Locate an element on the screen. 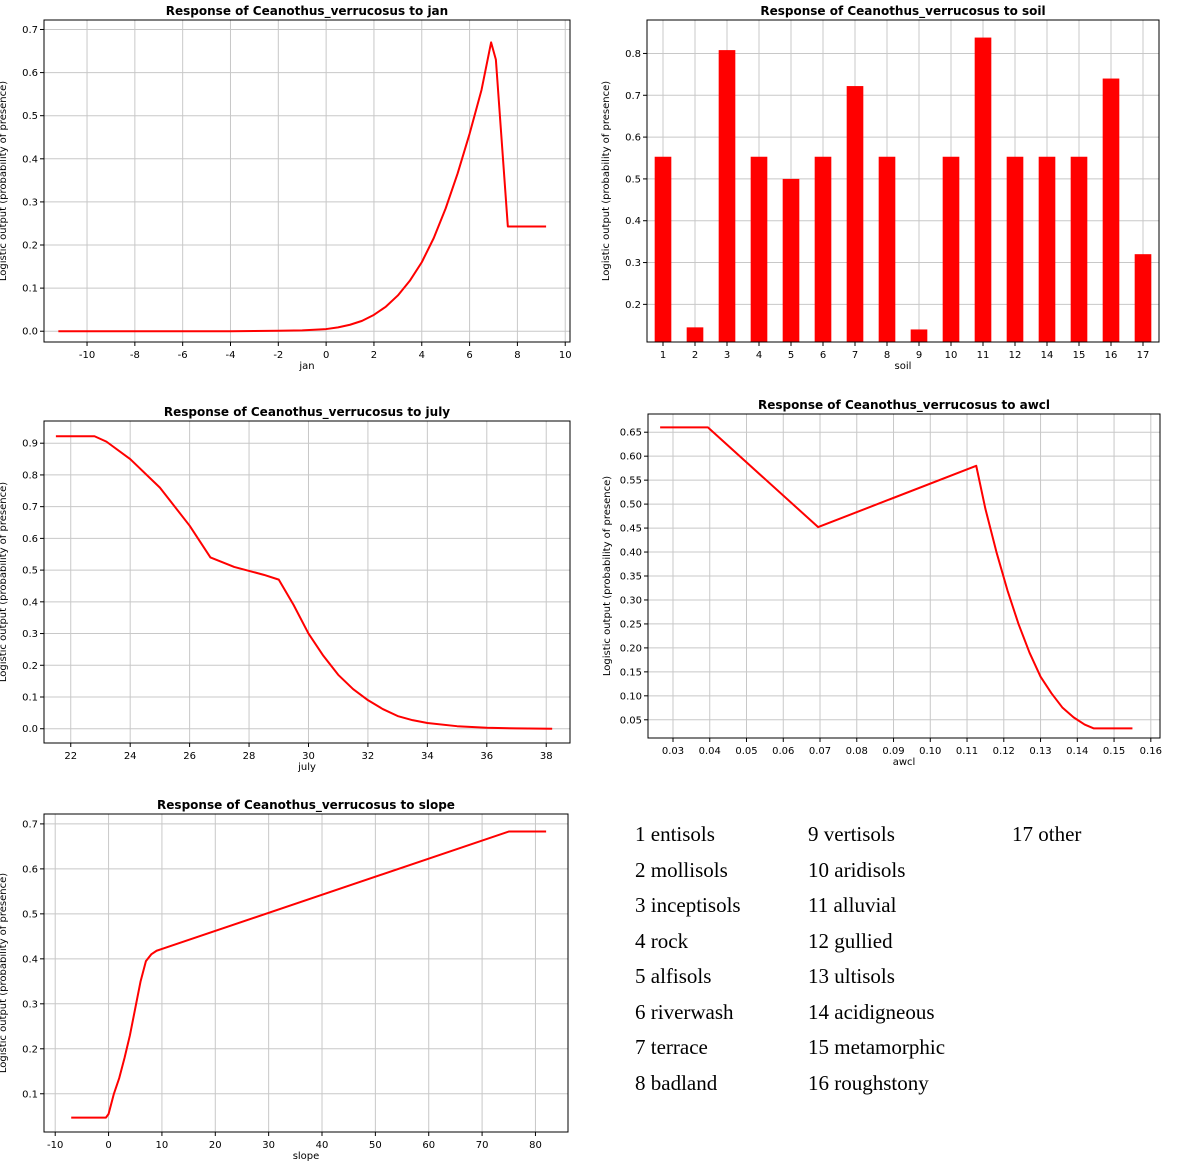  x-tick-label: 9 is located at coordinates (919, 355).